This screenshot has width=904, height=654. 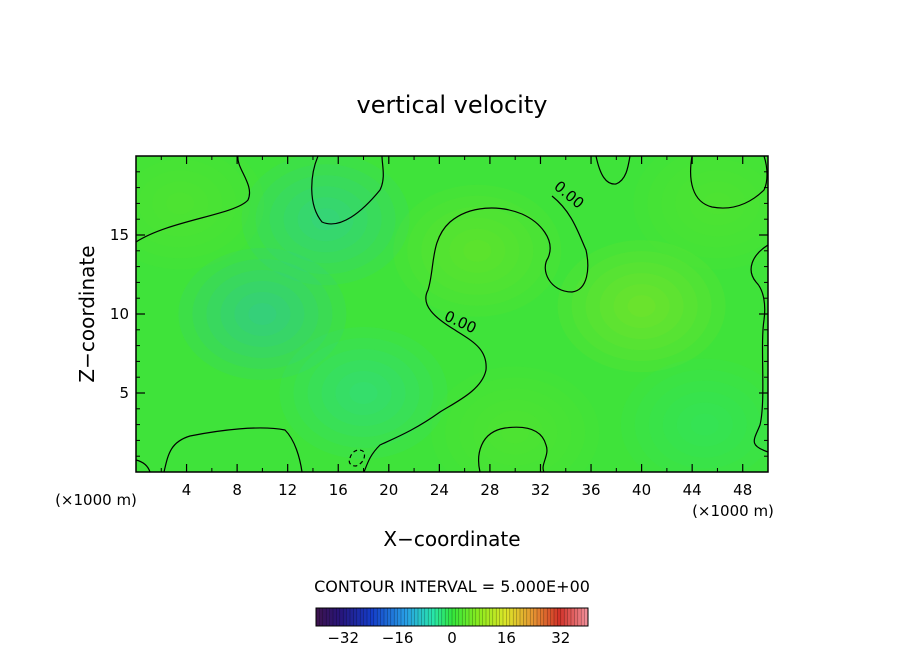 I want to click on contour-zero-right-edge, so click(x=729, y=182).